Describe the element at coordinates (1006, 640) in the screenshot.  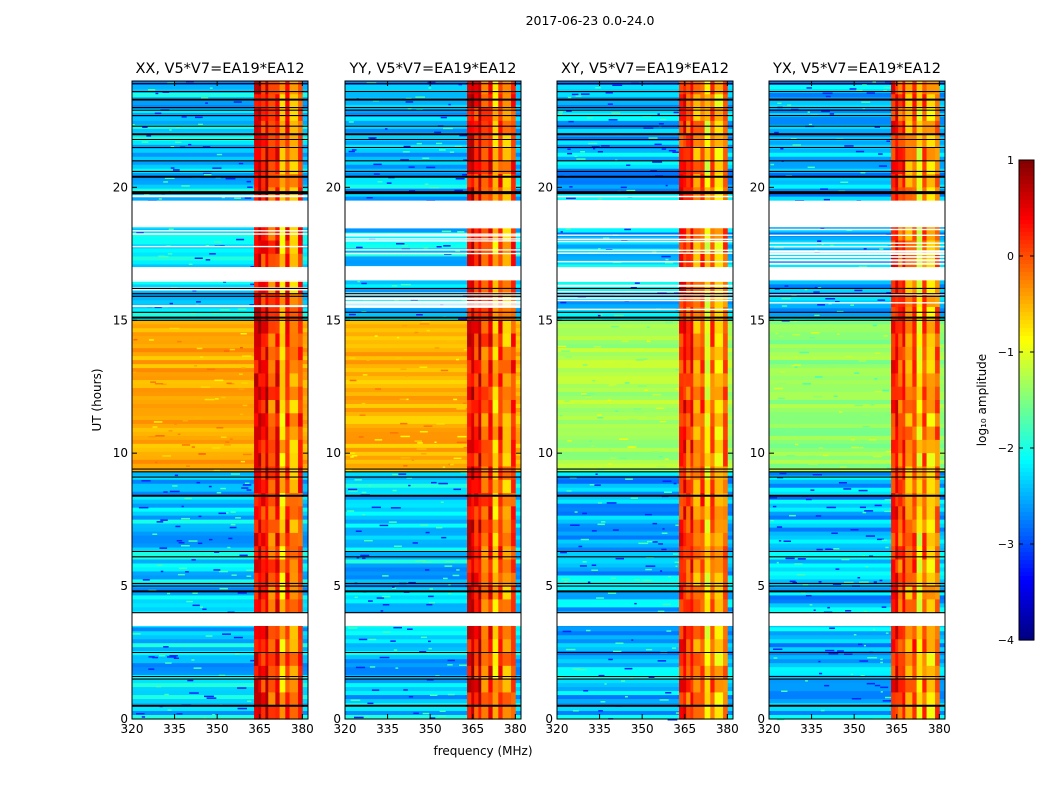
I see `colorbar-tick-label: −4` at that location.